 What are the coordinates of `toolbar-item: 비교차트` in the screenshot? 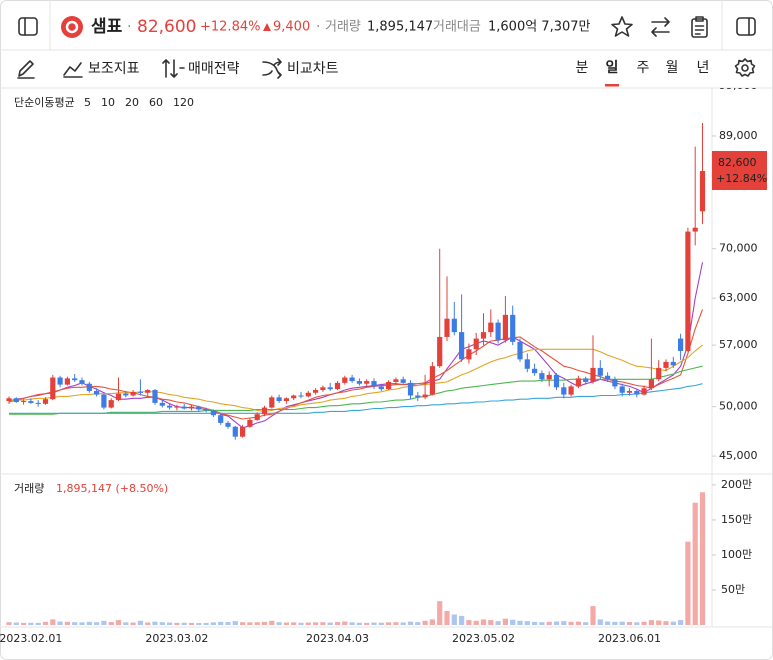 It's located at (313, 69).